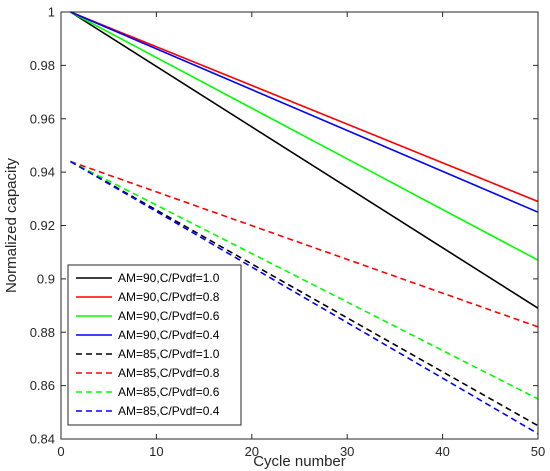 The width and height of the screenshot is (550, 471). I want to click on legend-box, so click(154, 345).